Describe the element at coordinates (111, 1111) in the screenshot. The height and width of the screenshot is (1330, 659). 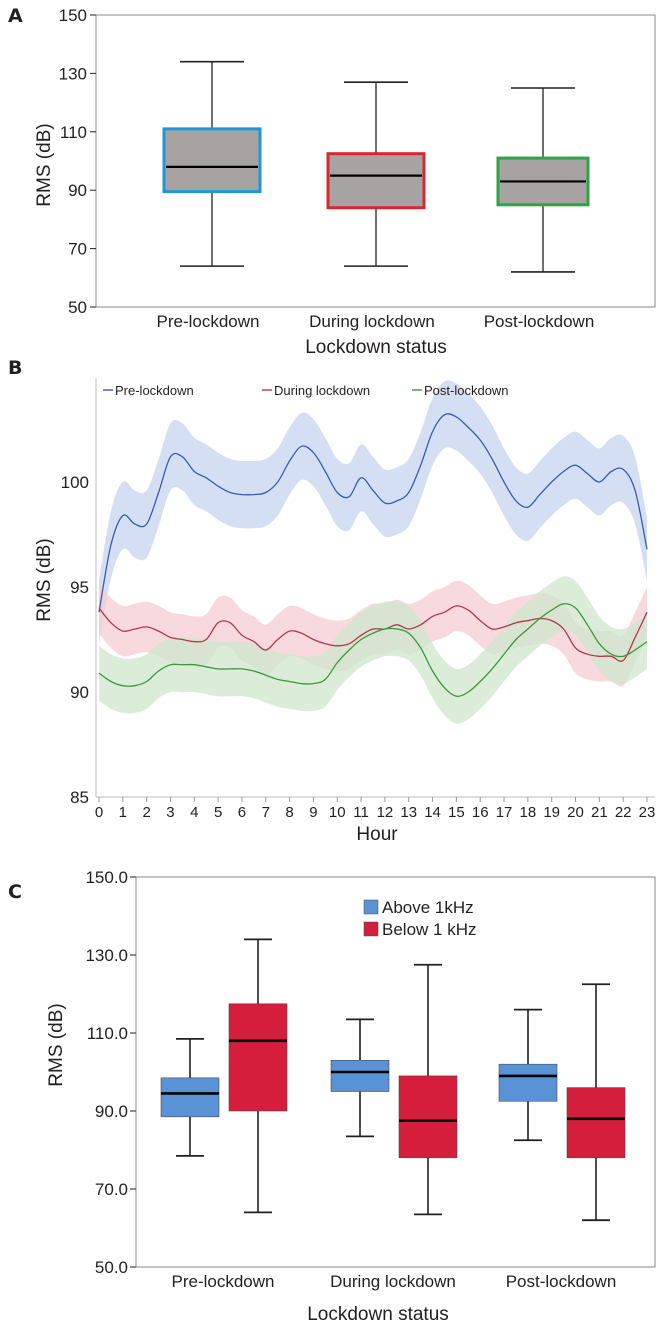
I see `y-tick-label: 90.0` at that location.